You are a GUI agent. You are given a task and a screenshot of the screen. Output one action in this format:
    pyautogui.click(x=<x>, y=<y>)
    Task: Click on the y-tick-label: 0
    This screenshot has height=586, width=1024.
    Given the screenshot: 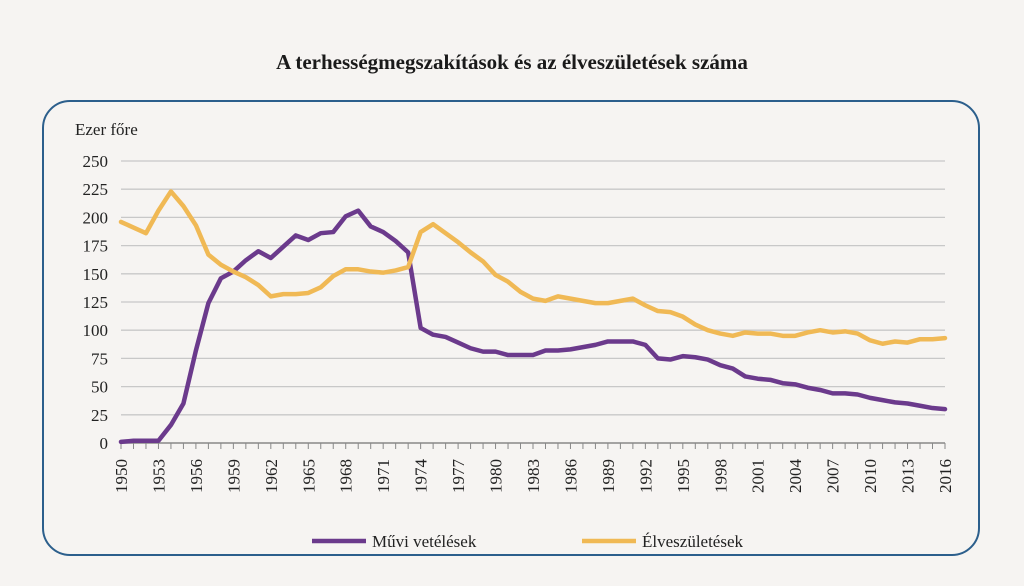 What is the action you would take?
    pyautogui.click(x=104, y=443)
    